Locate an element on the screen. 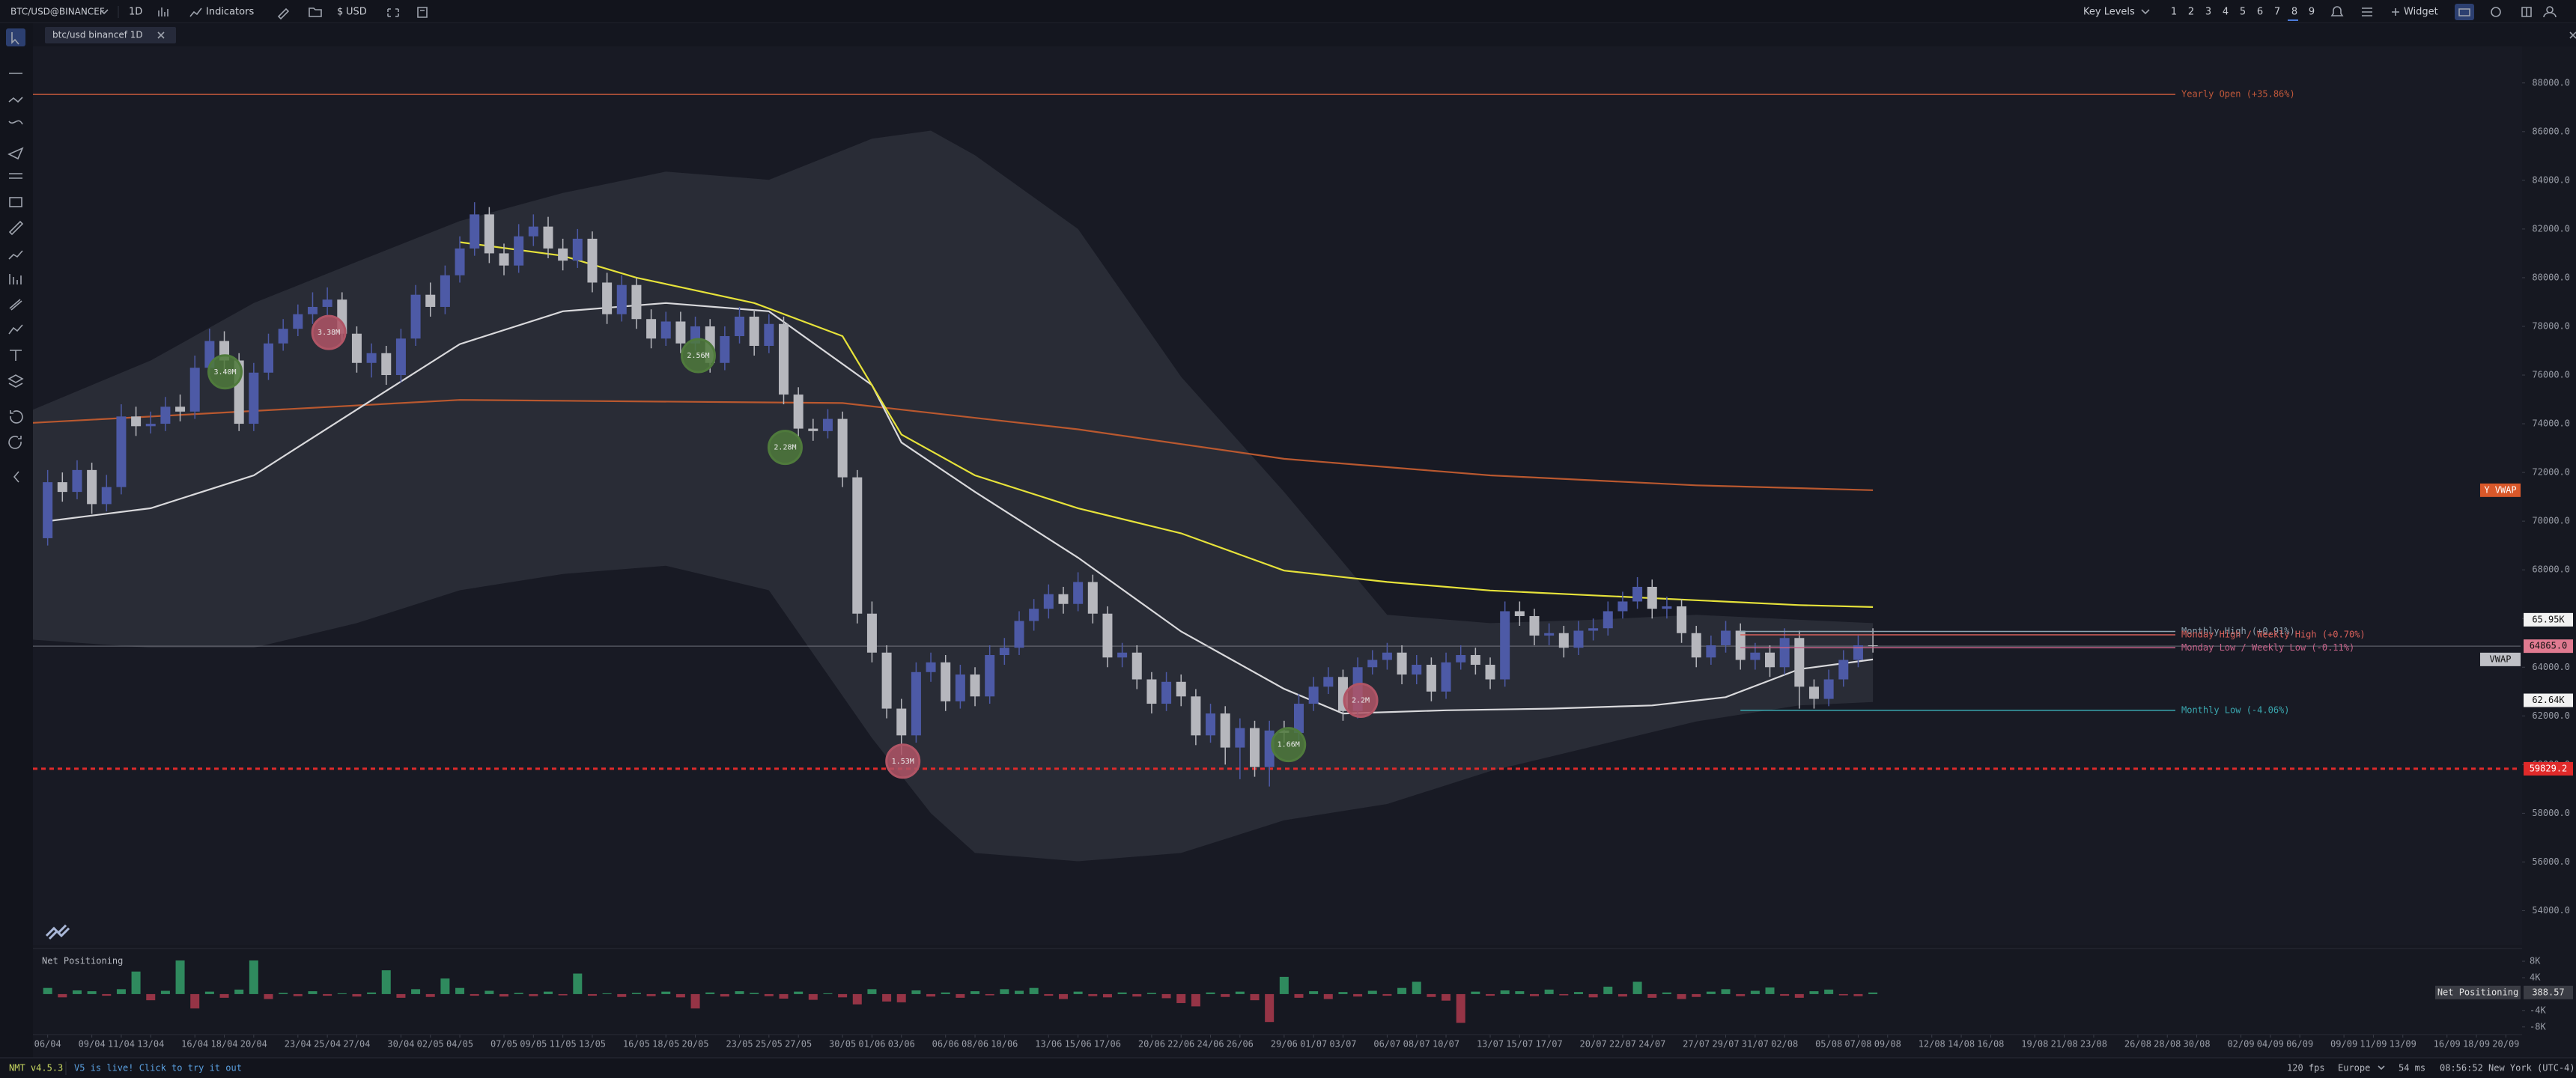 The width and height of the screenshot is (2576, 1078). forecast-tool is located at coordinates (15, 329).